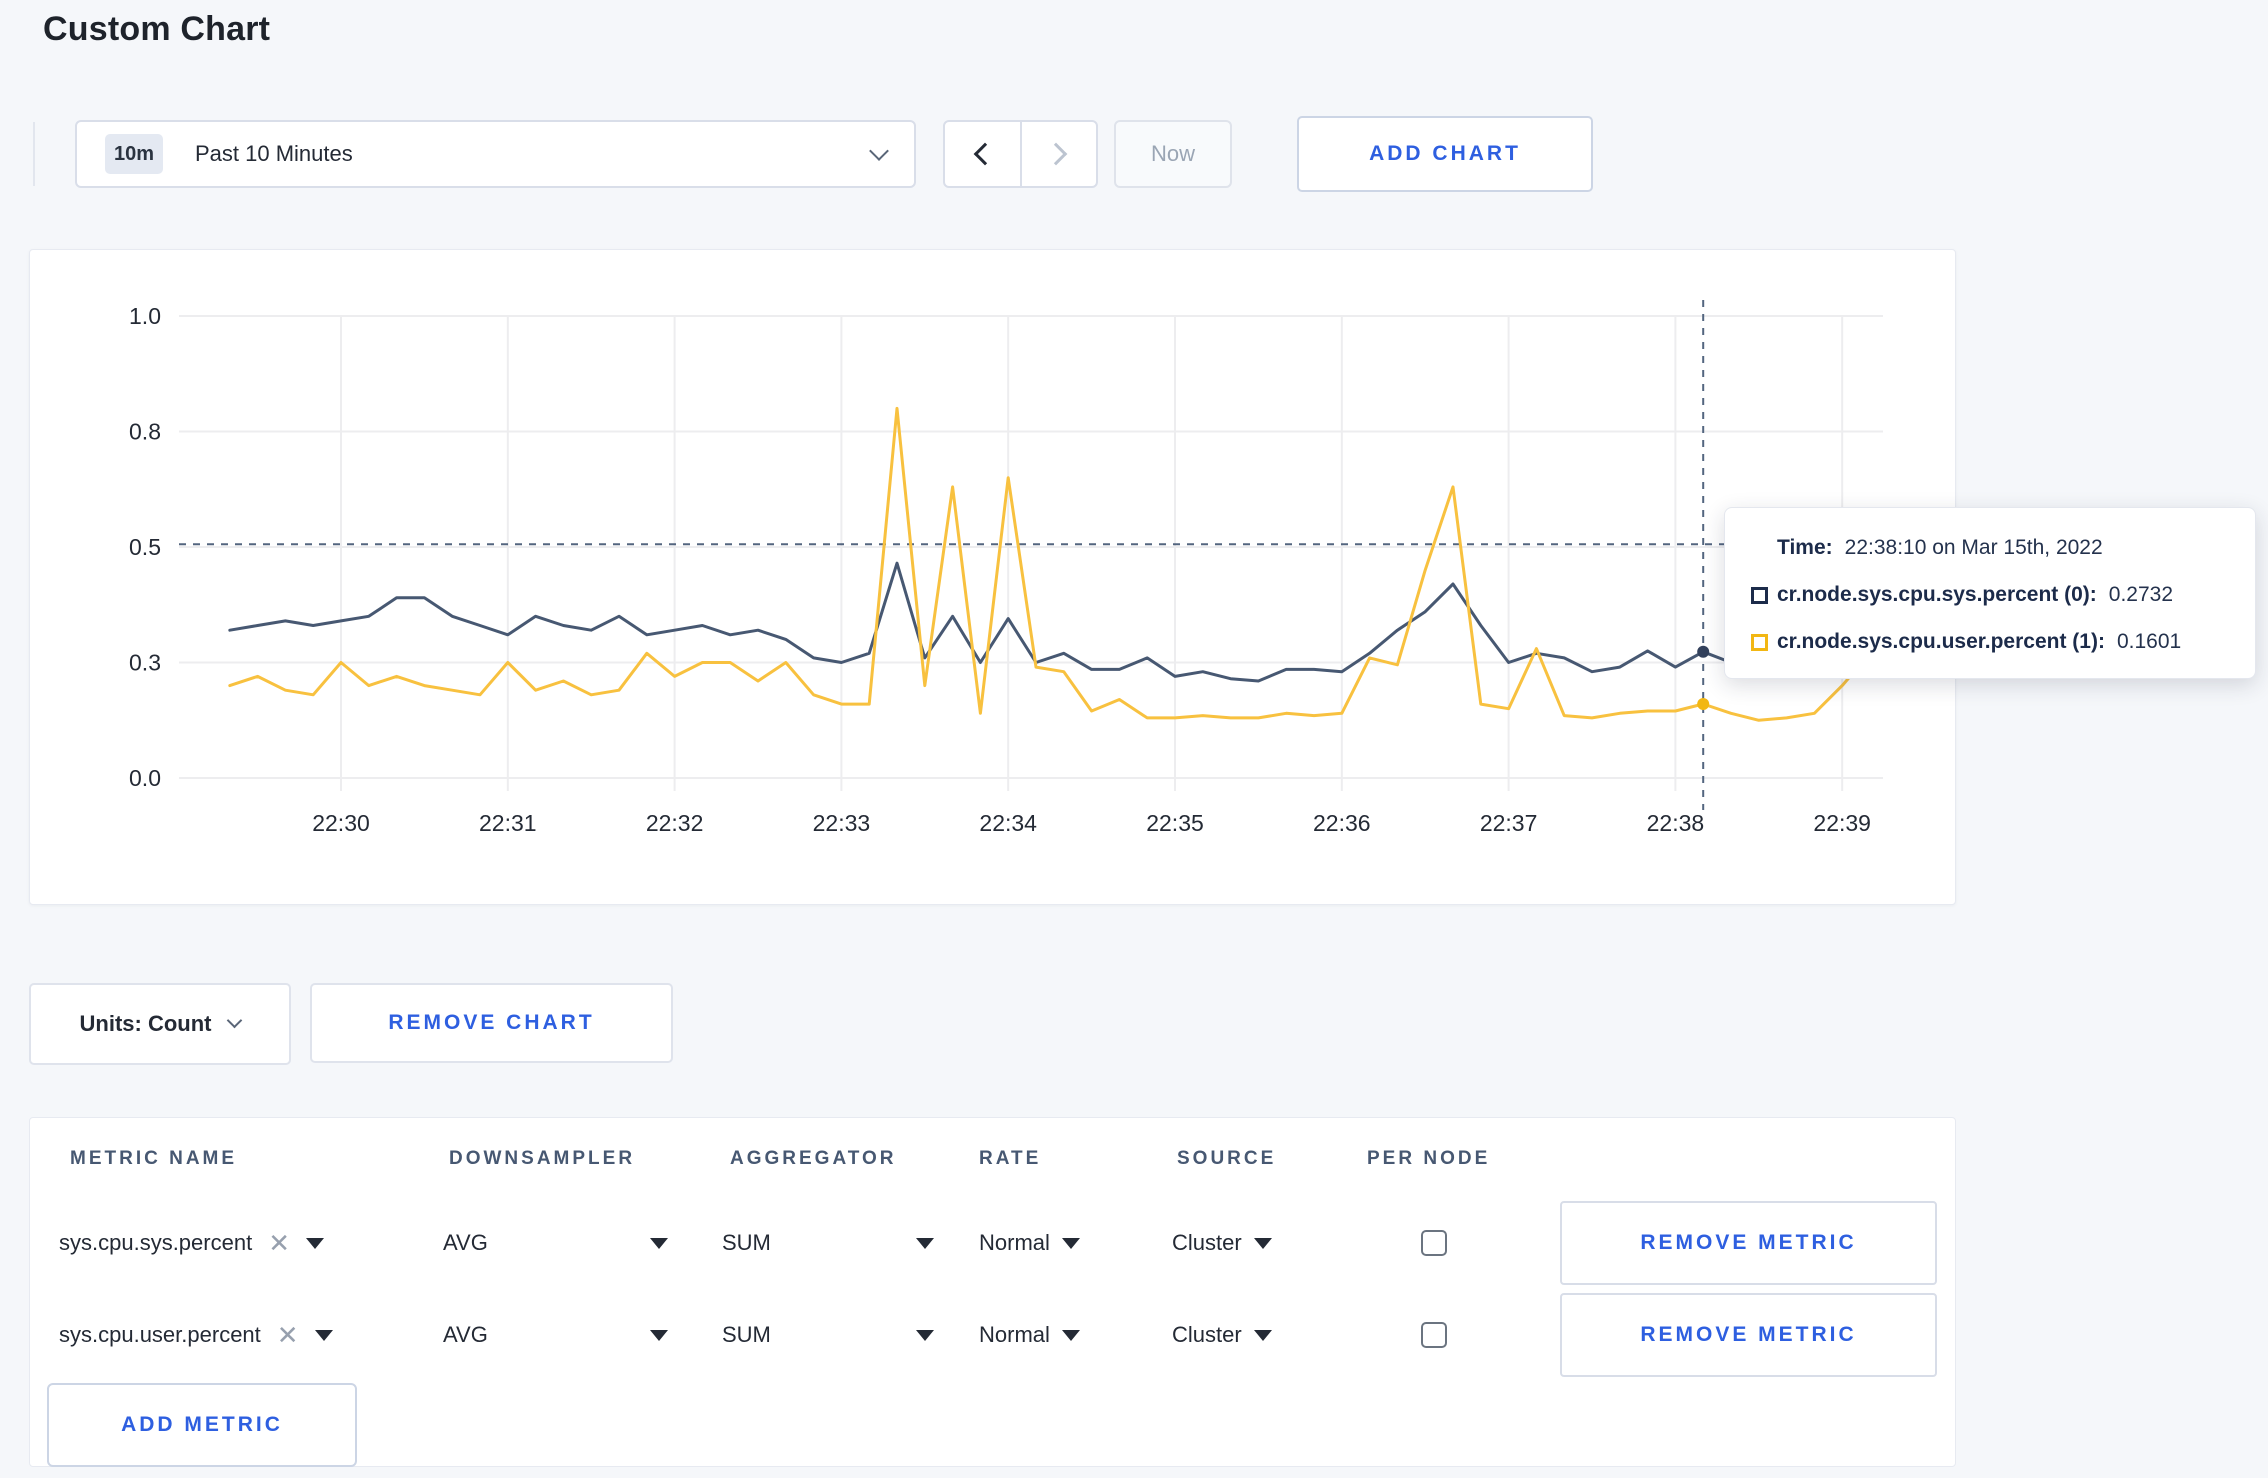  I want to click on time-range-badge: 10m, so click(134, 154).